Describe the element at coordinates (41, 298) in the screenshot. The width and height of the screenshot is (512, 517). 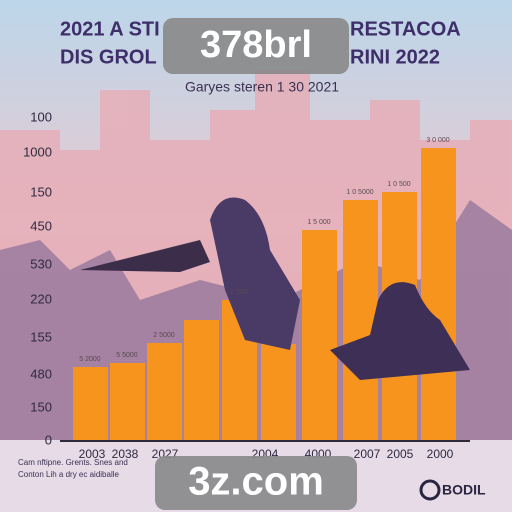
I see `y-label: 220` at that location.